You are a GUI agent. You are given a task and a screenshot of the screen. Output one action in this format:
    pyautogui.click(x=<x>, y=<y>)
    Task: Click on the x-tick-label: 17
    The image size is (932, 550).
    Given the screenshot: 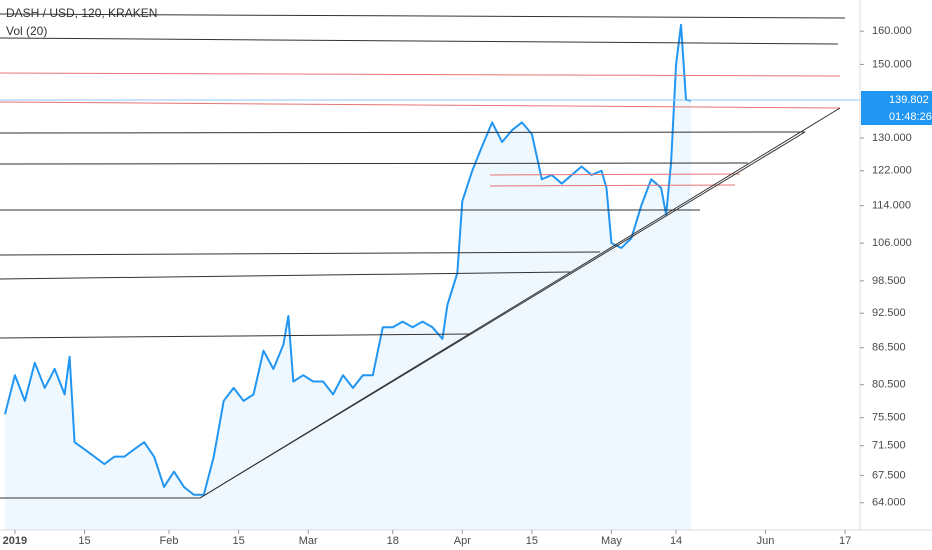 What is the action you would take?
    pyautogui.click(x=845, y=541)
    